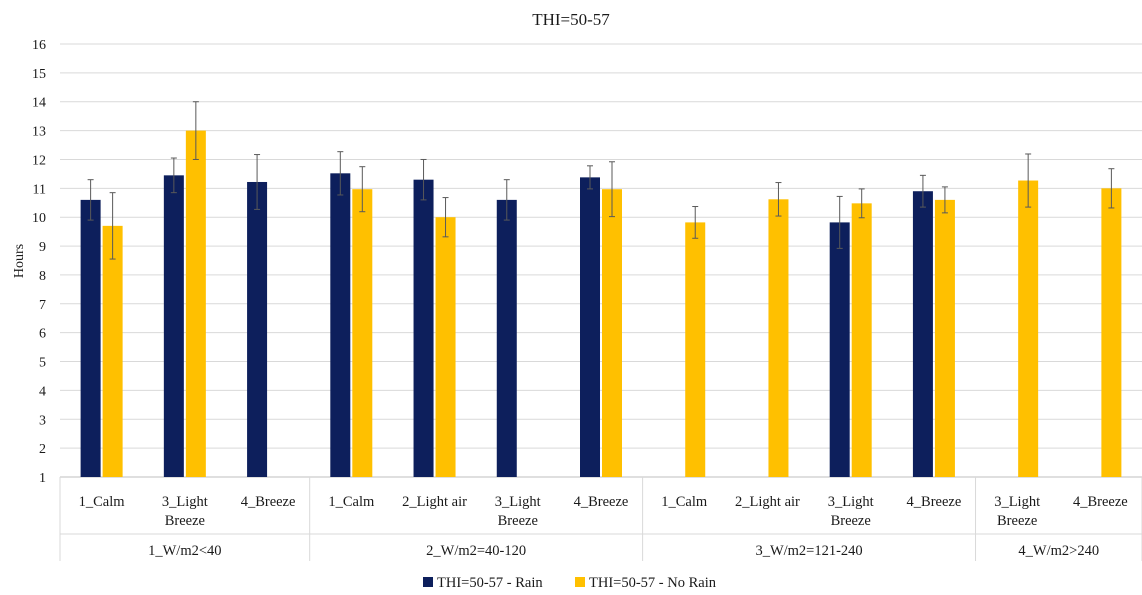  I want to click on y-tick-label: 11, so click(39, 189).